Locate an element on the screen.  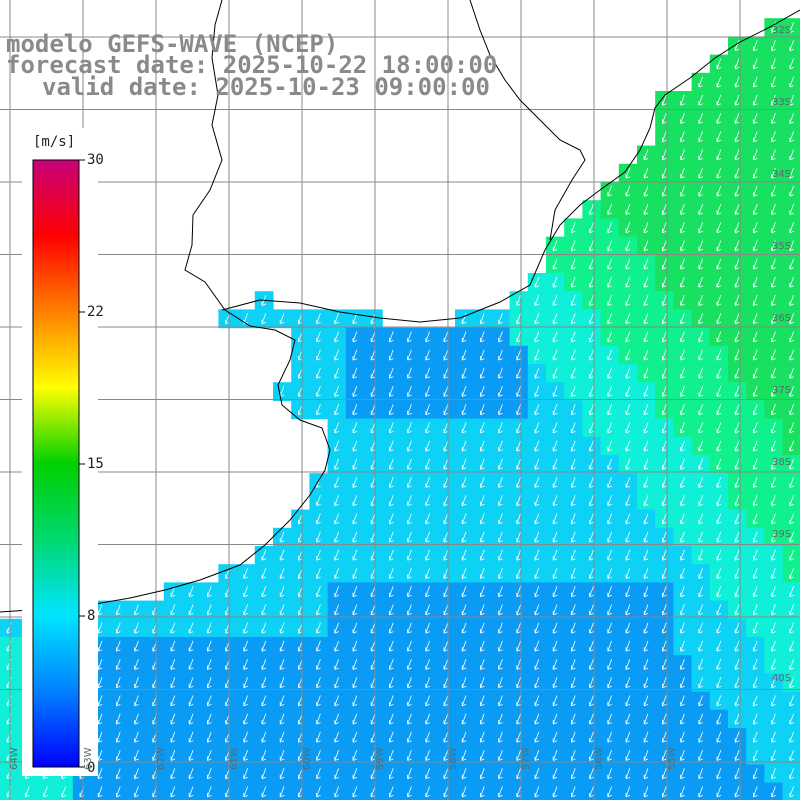
model-title: modelo GEFS-WAVE (NCEP) is located at coordinates (172, 44).